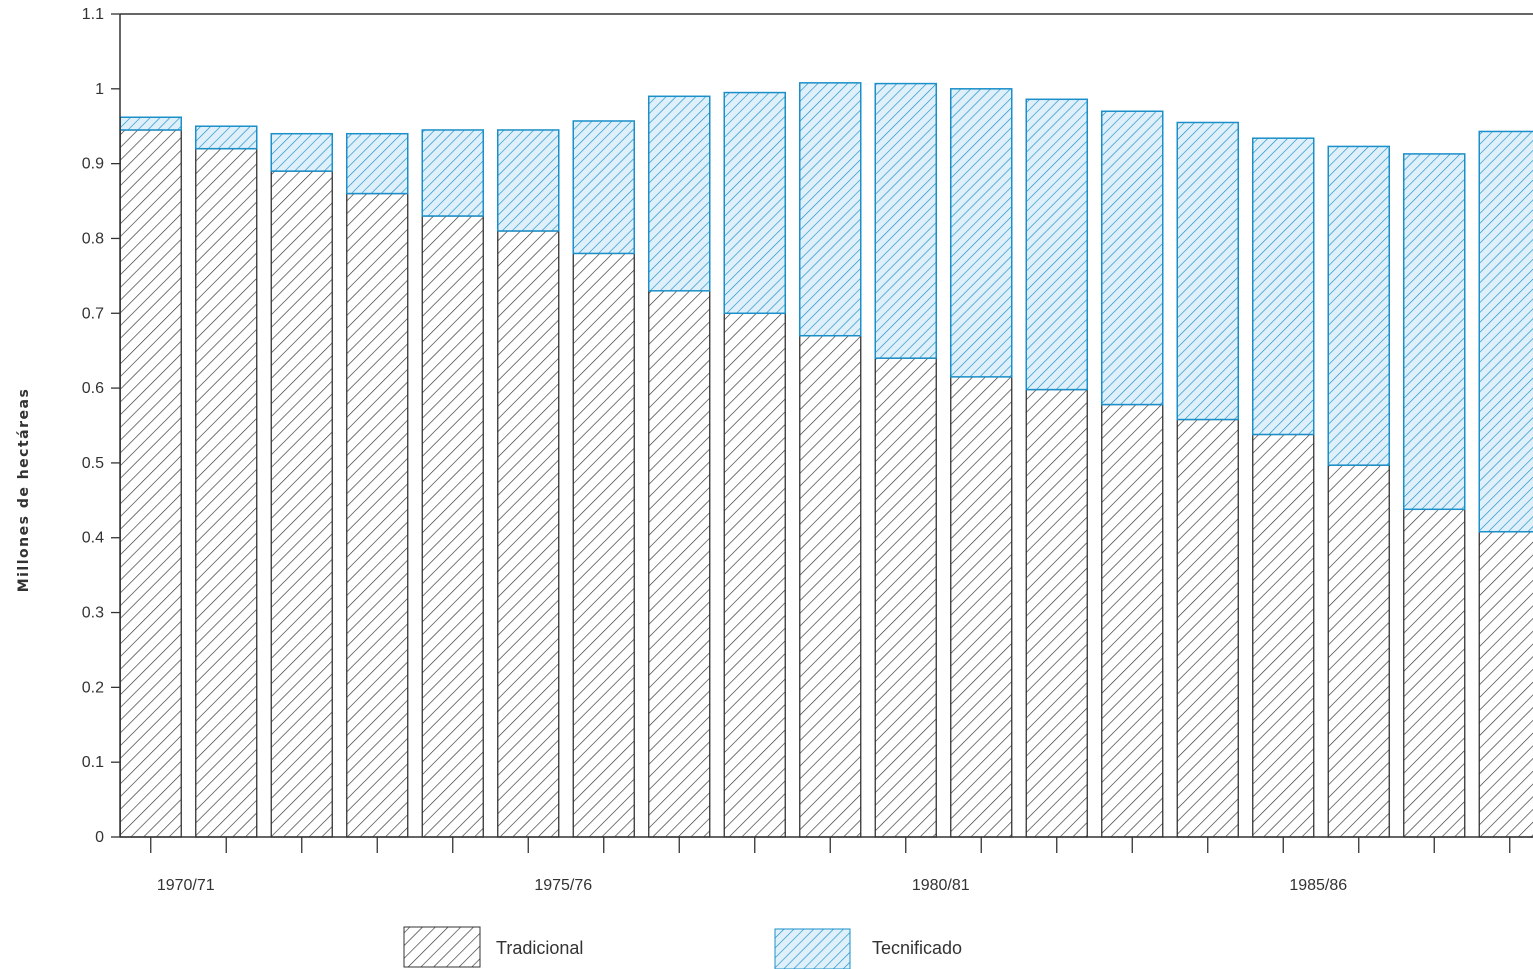 The height and width of the screenshot is (969, 1533). What do you see at coordinates (868, 948) in the screenshot?
I see `legend-item-tecnificado: Tecnificado` at bounding box center [868, 948].